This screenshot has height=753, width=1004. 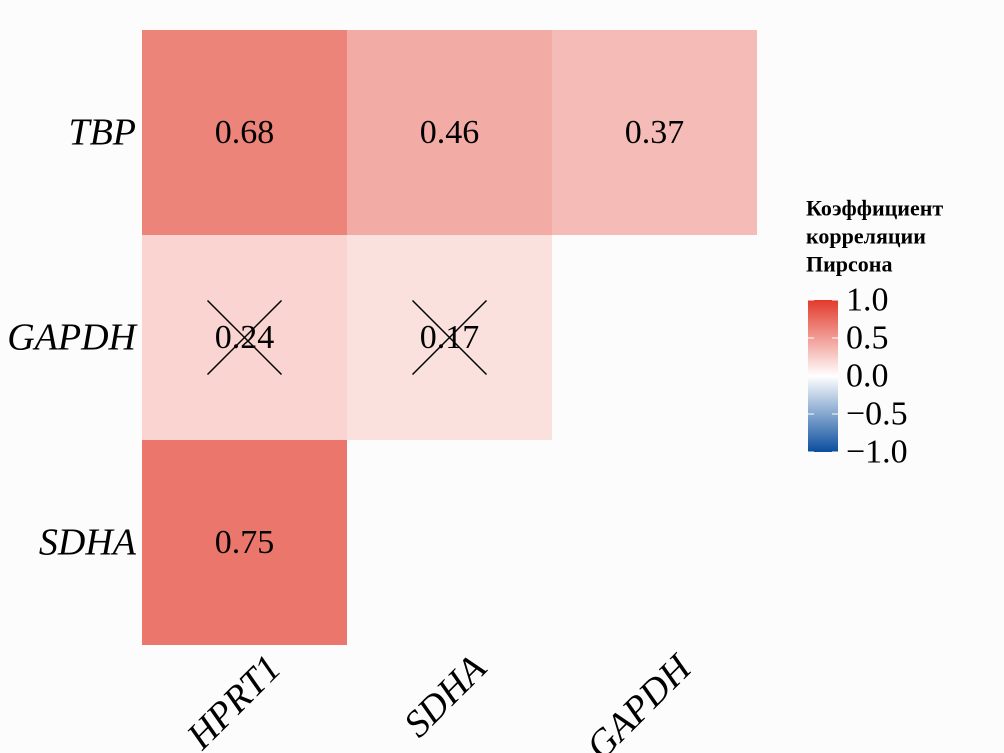 What do you see at coordinates (88, 543) in the screenshot?
I see `y-tick-label: SDHA` at bounding box center [88, 543].